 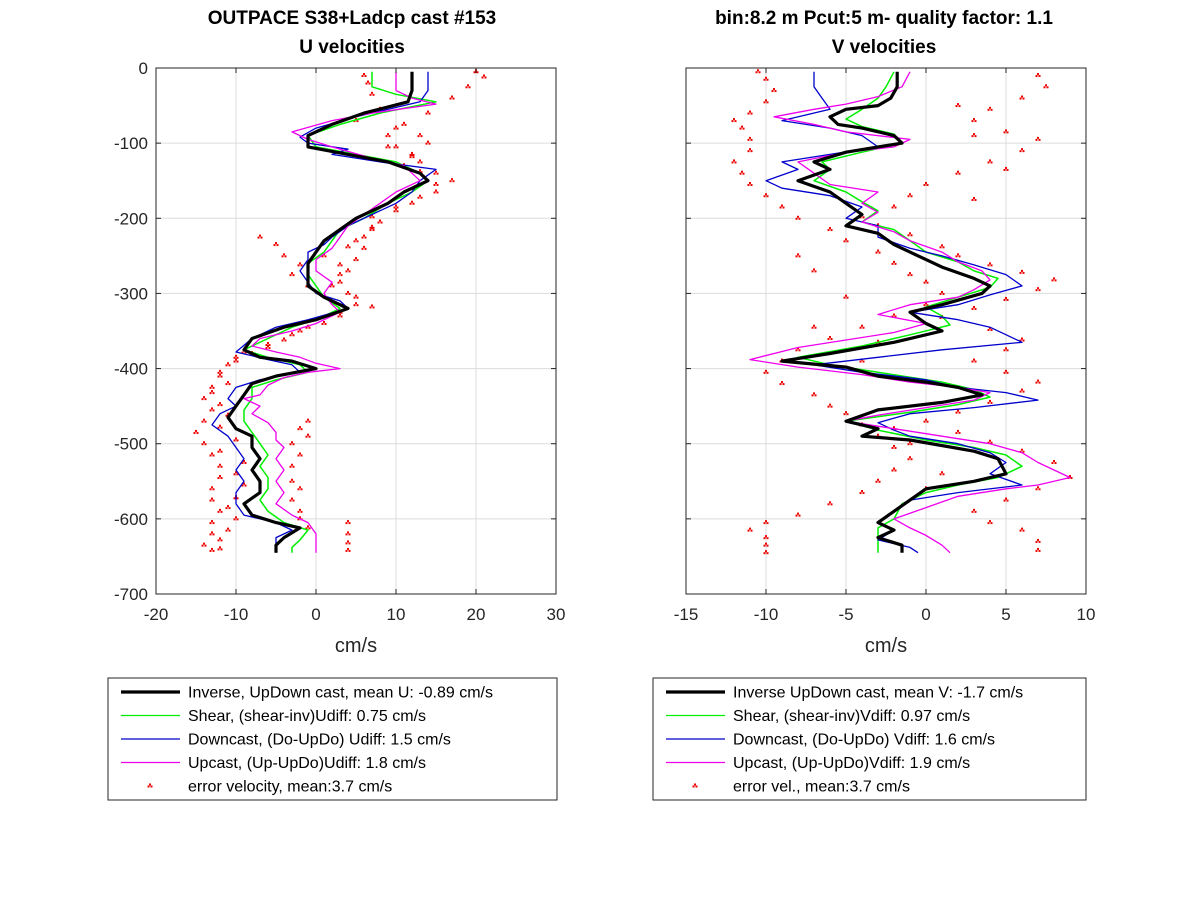 I want to click on v-legend-label: Inverse UpDown cast, mean V: -1.7 cm/s, so click(x=878, y=693).